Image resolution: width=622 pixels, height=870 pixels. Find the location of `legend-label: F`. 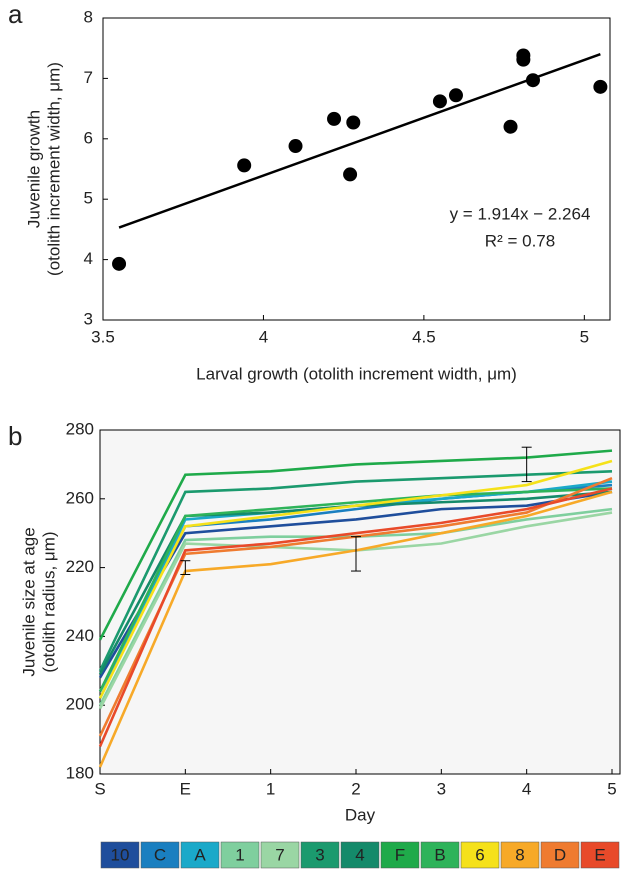

legend-label: F is located at coordinates (400, 854).